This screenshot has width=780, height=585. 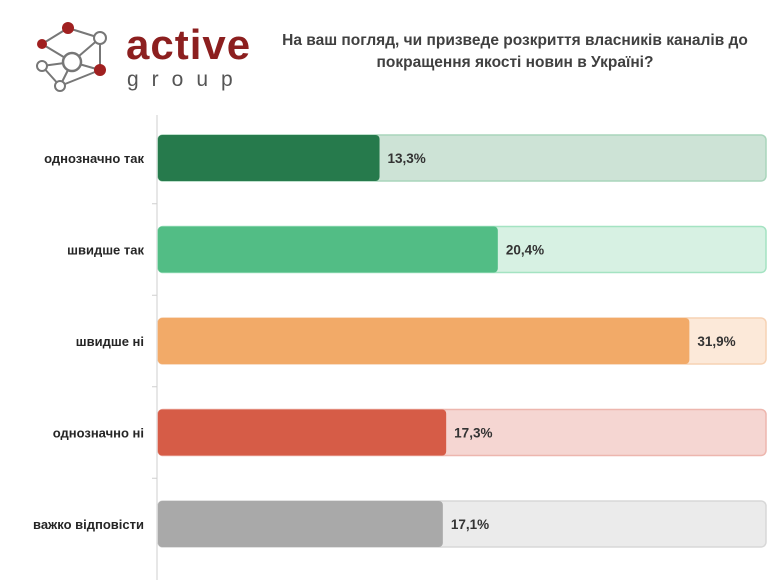 What do you see at coordinates (470, 524) in the screenshot?
I see `data-label: 17,1%` at bounding box center [470, 524].